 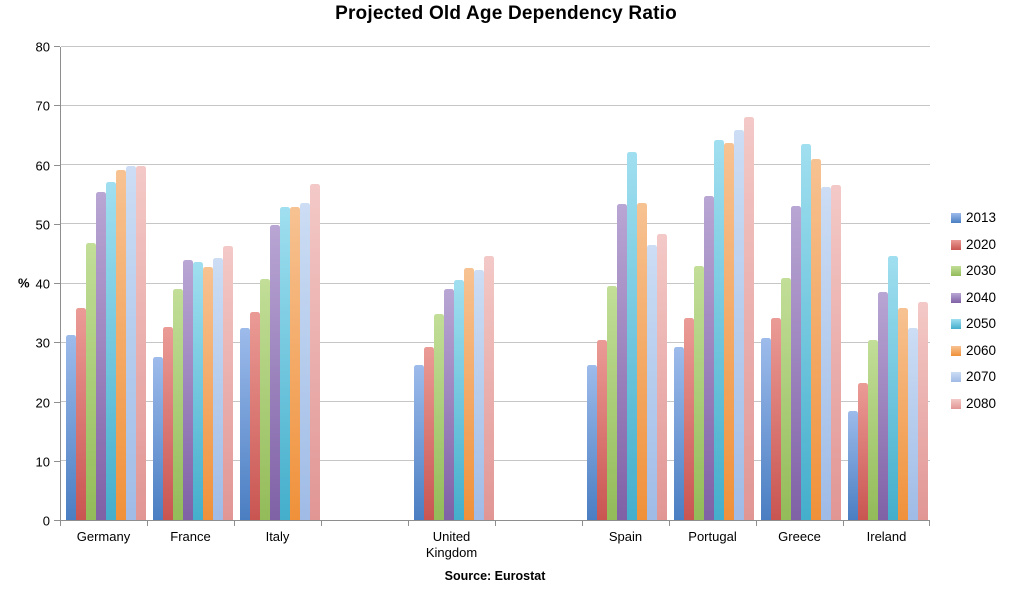 I want to click on x-axis-label-ireland: Ireland, so click(x=886, y=536).